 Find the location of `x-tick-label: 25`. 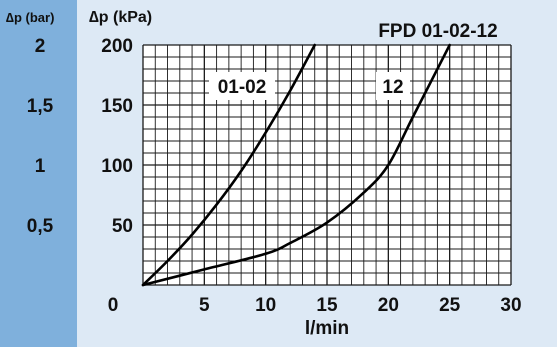

x-tick-label: 25 is located at coordinates (450, 305).